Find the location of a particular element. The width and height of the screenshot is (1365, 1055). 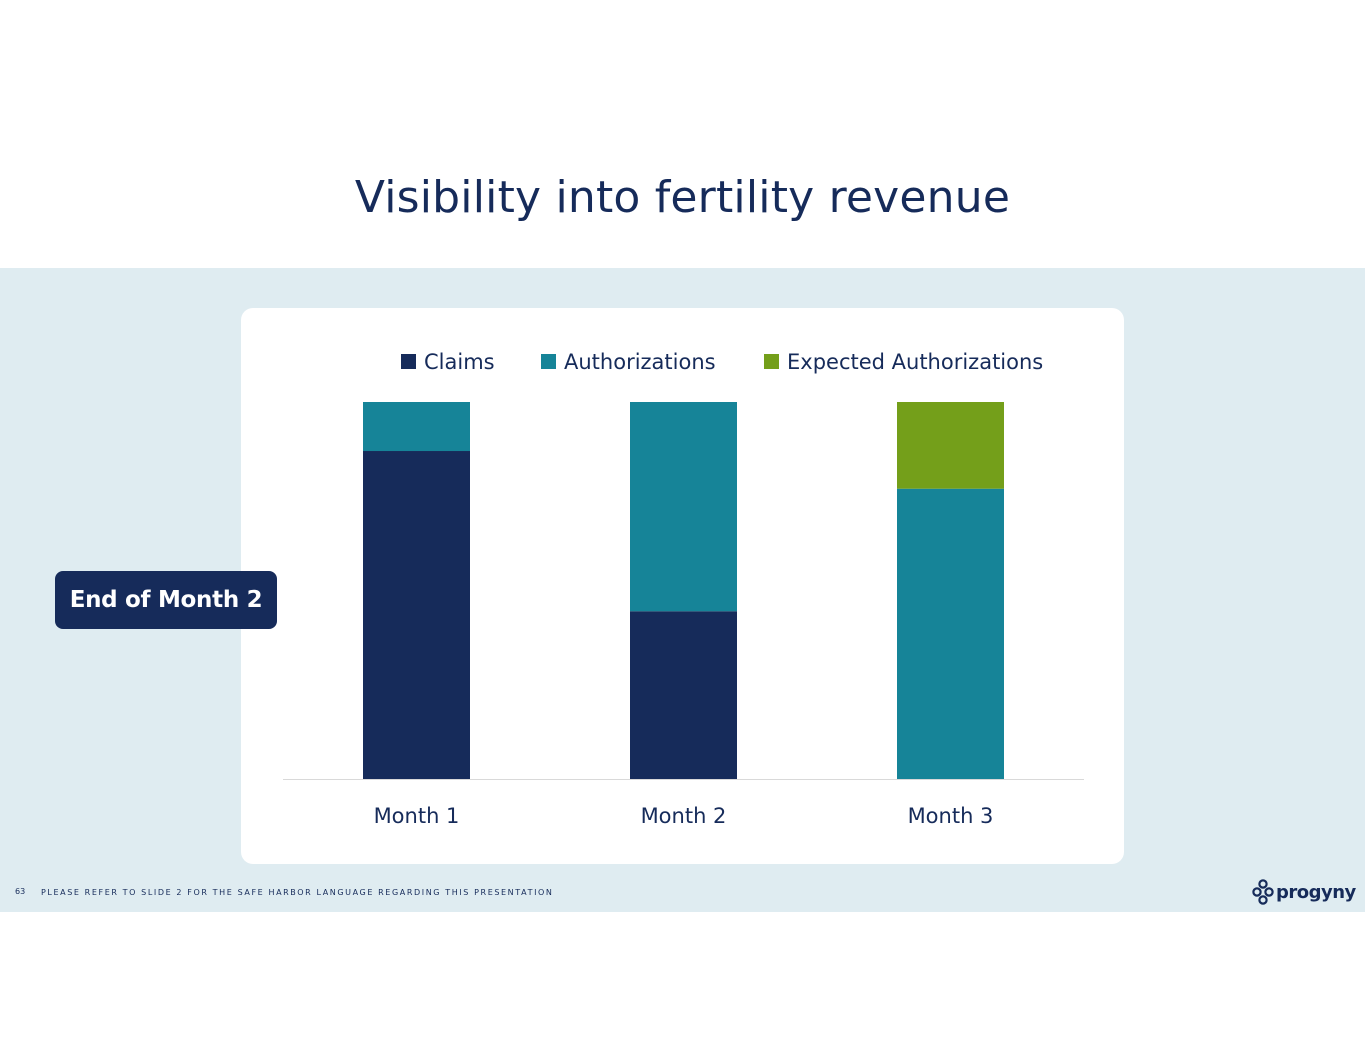

progyny-logo: progyny is located at coordinates (1304, 892).